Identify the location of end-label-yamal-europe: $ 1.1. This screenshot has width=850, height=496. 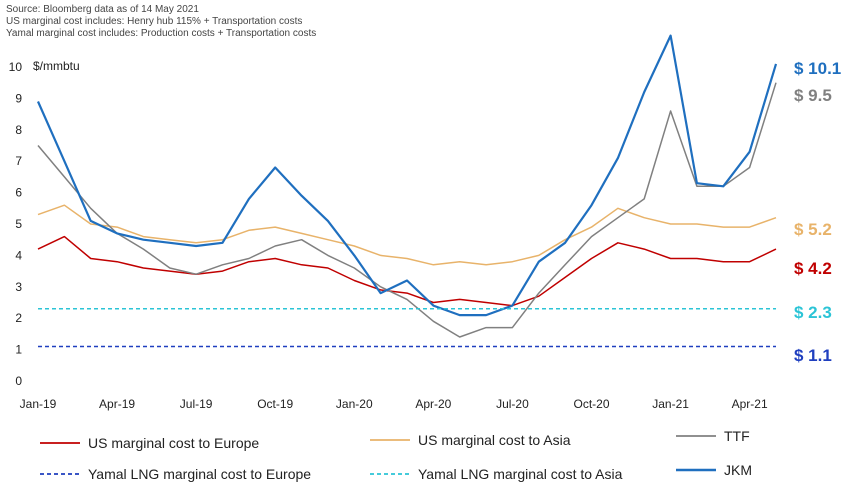
(813, 355).